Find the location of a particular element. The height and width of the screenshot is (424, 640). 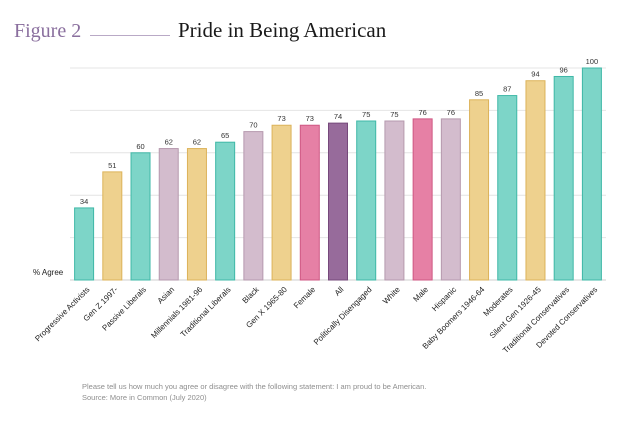

category-label: All is located at coordinates (339, 291).